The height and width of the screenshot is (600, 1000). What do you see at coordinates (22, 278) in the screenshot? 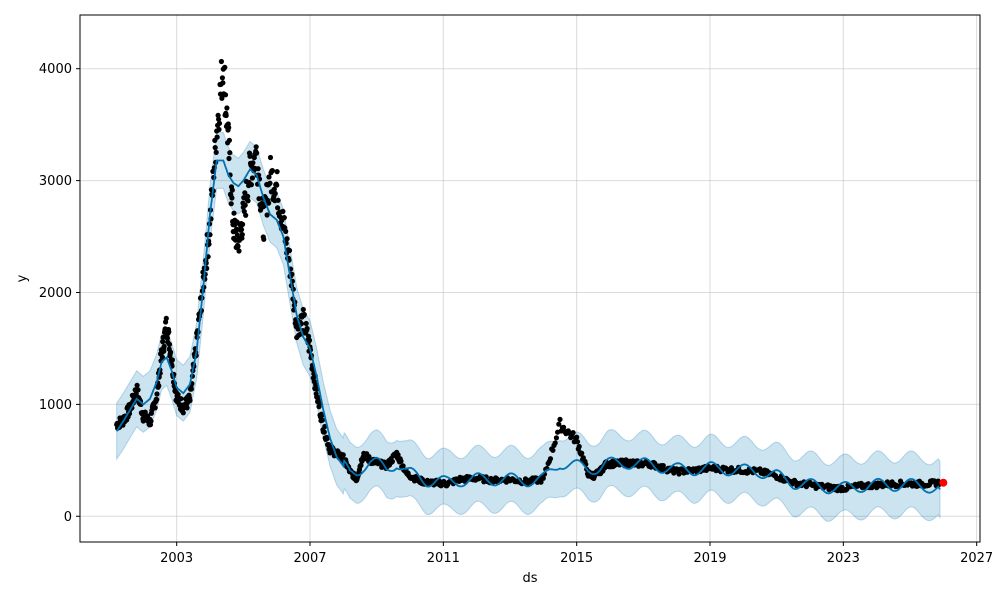
I see `y-axis-label: y` at bounding box center [22, 278].